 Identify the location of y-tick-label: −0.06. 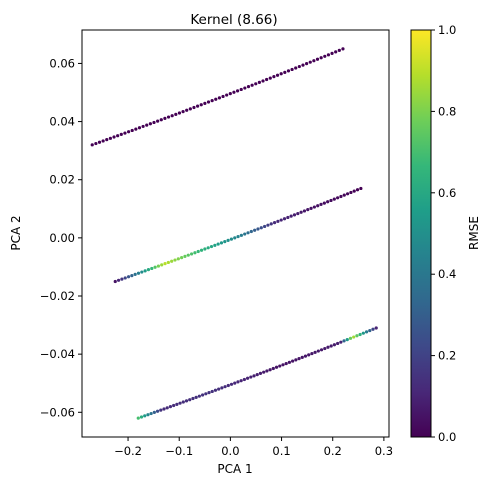
(57, 412).